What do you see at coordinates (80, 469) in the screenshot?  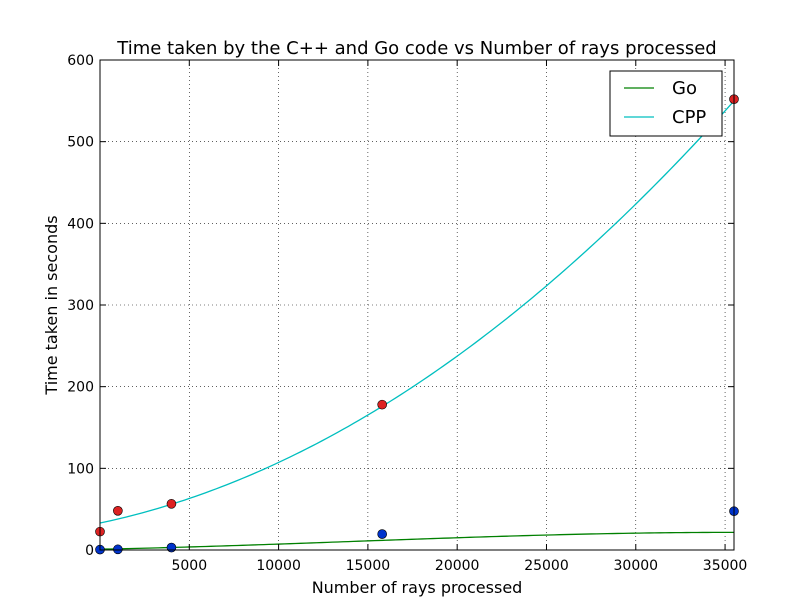 I see `y-tick-label: 100` at bounding box center [80, 469].